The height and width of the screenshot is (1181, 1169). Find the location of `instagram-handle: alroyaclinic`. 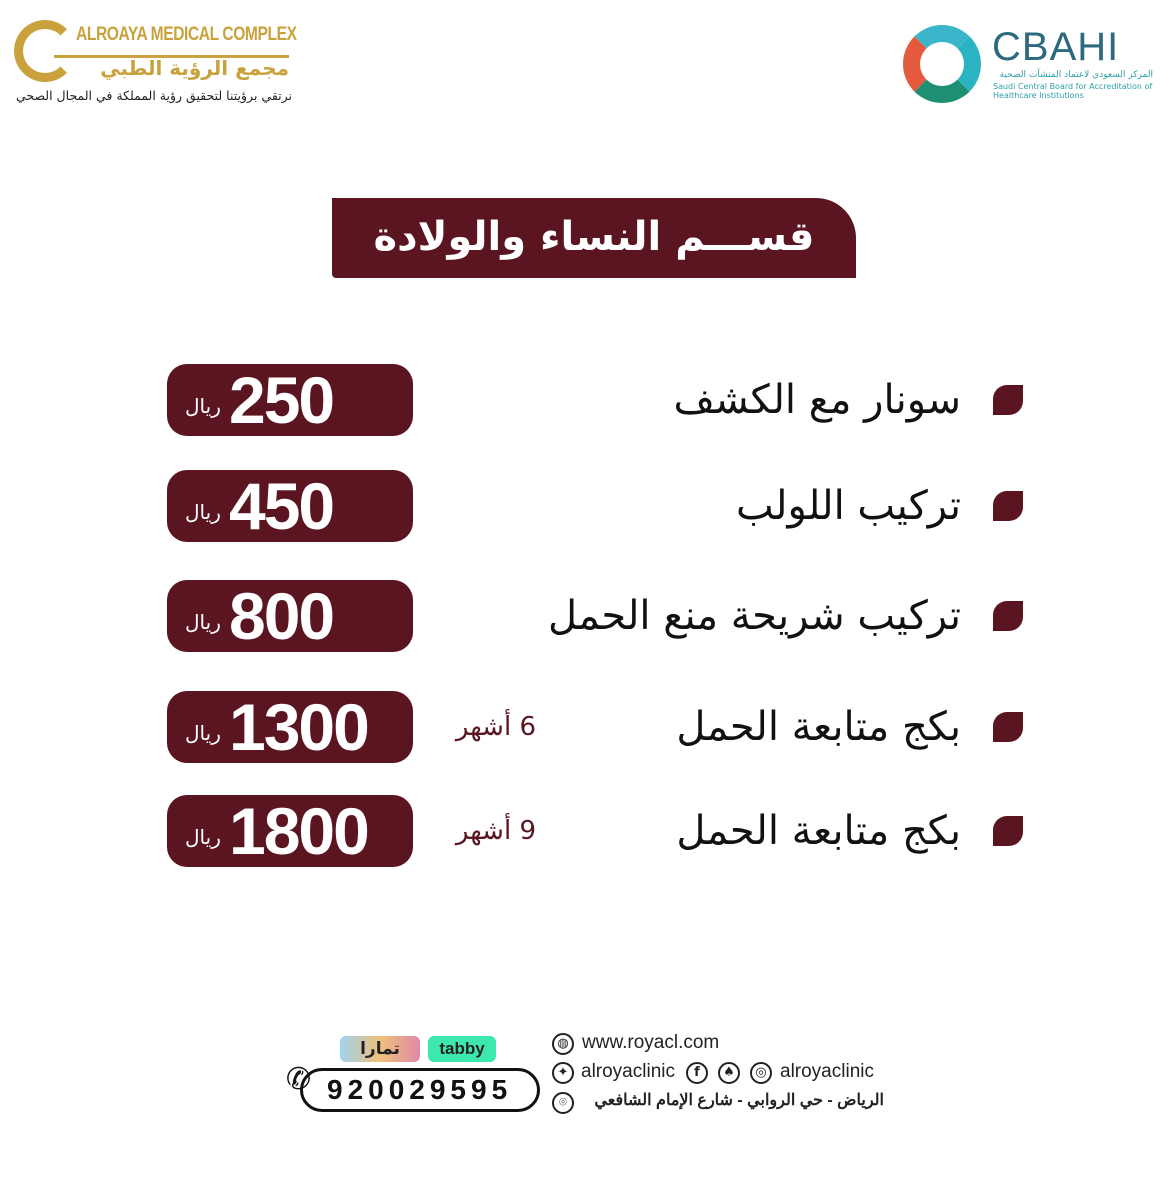

instagram-handle: alroyaclinic is located at coordinates (827, 1071).